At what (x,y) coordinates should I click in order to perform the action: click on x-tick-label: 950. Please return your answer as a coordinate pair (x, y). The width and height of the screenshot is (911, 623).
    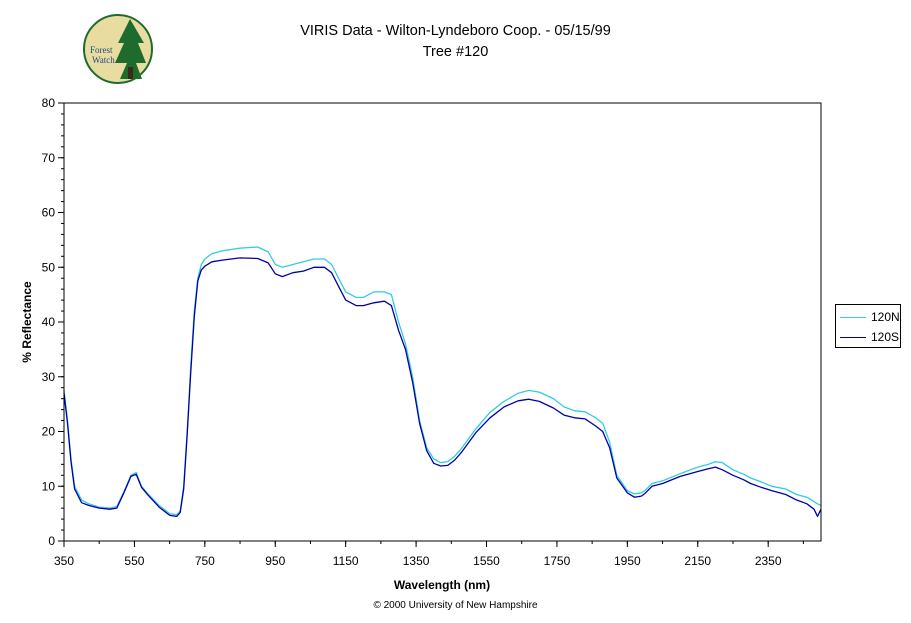
    Looking at the image, I should click on (275, 561).